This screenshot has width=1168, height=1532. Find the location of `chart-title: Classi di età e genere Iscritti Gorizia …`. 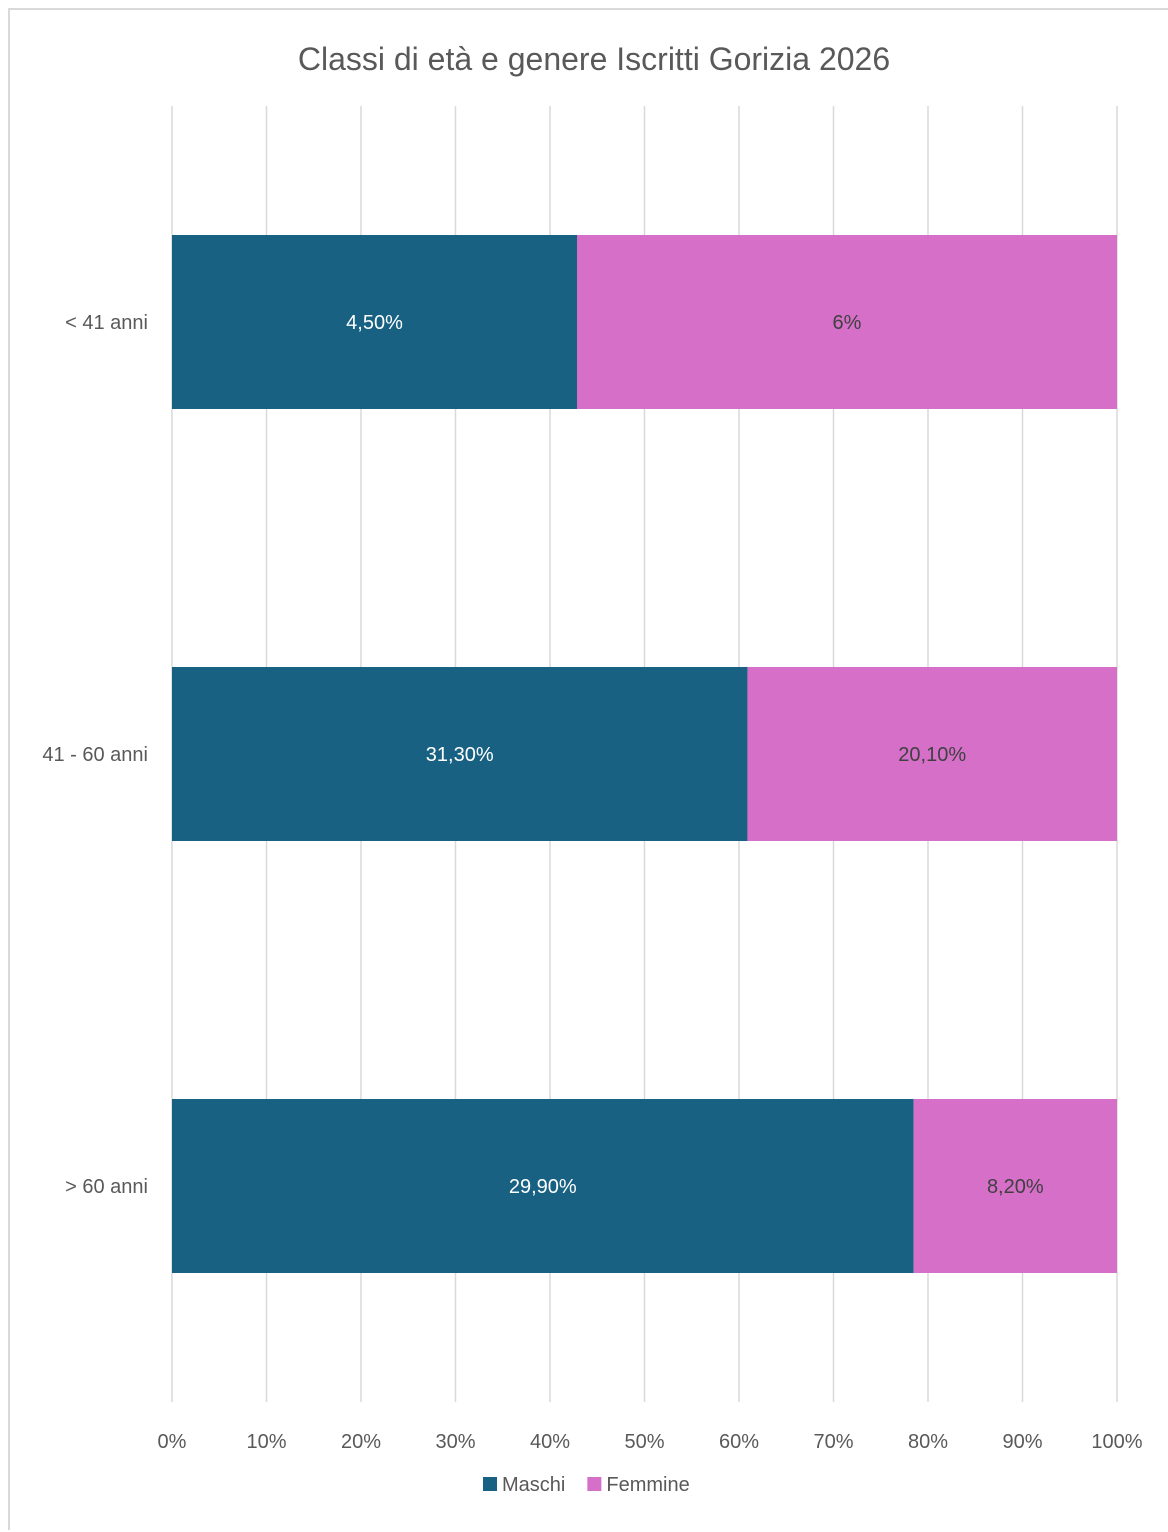

chart-title: Classi di età e genere Iscritti Gorizia … is located at coordinates (594, 59).